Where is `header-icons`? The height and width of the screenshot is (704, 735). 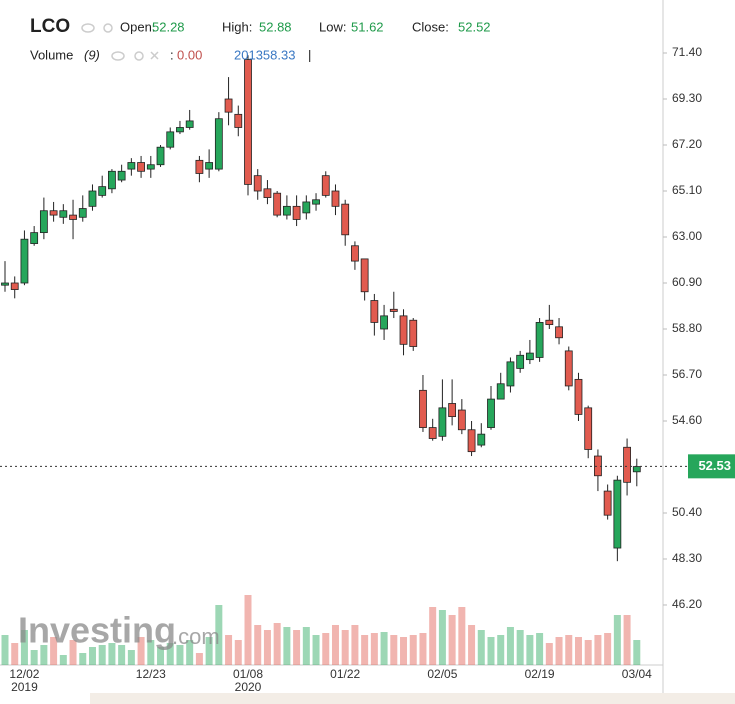
header-icons is located at coordinates (120, 42).